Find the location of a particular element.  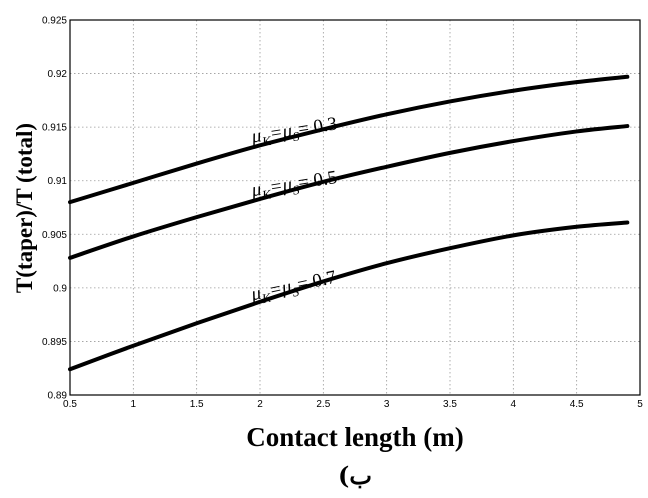

curve-label: μK=μS= 0.7 is located at coordinates (293, 288).